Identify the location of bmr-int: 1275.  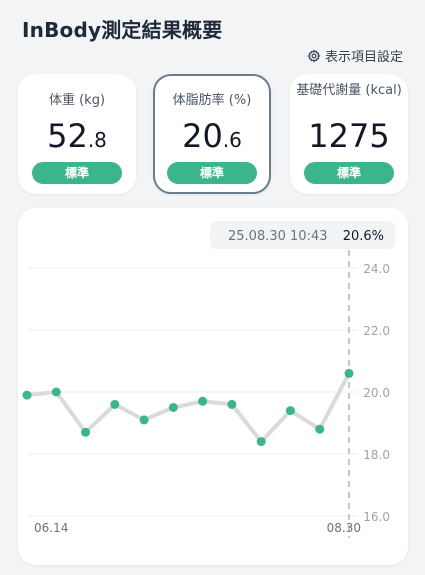
(349, 136).